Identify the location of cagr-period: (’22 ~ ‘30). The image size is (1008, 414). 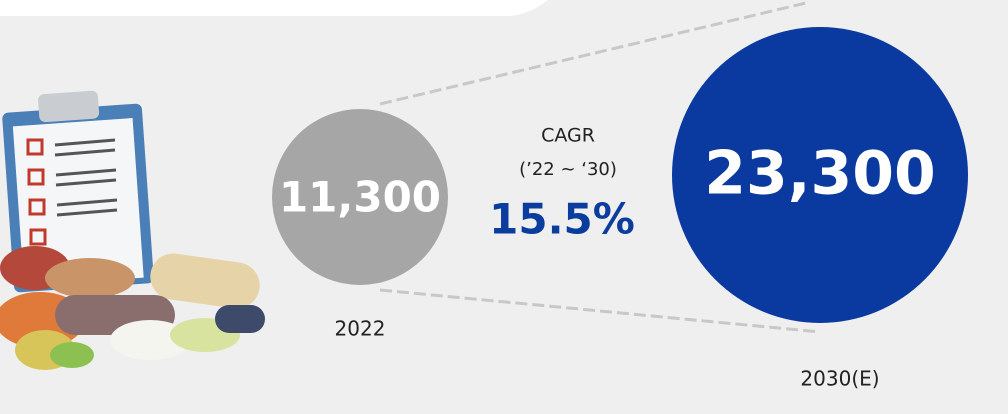
(568, 169).